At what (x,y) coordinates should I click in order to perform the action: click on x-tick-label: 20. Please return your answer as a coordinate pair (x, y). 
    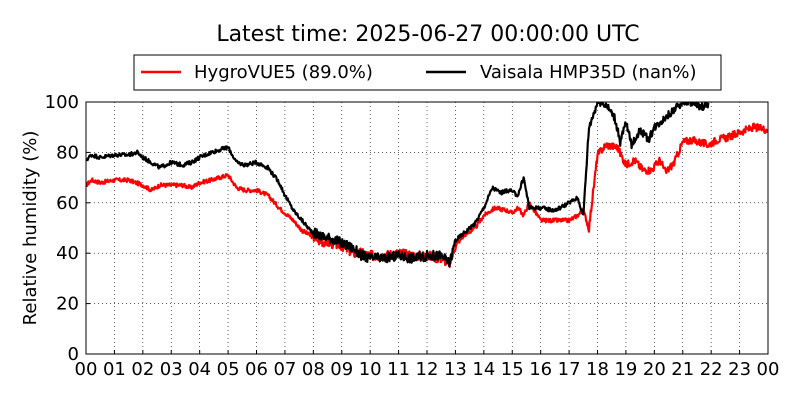
    Looking at the image, I should click on (654, 369).